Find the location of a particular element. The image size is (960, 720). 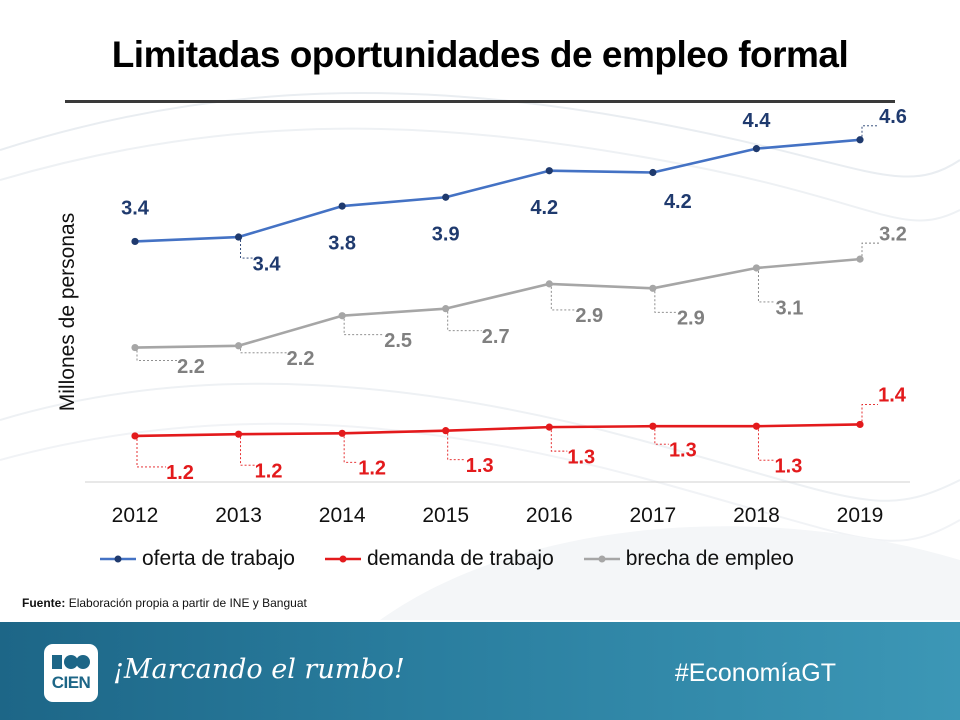

cien-logo: CIEN is located at coordinates (71, 673).